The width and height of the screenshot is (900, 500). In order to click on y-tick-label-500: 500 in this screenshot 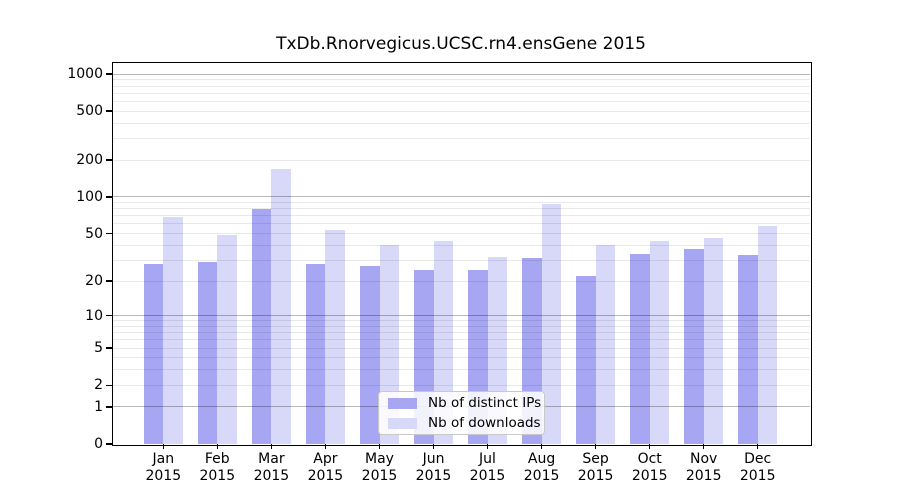, I will do `click(89, 111)`.